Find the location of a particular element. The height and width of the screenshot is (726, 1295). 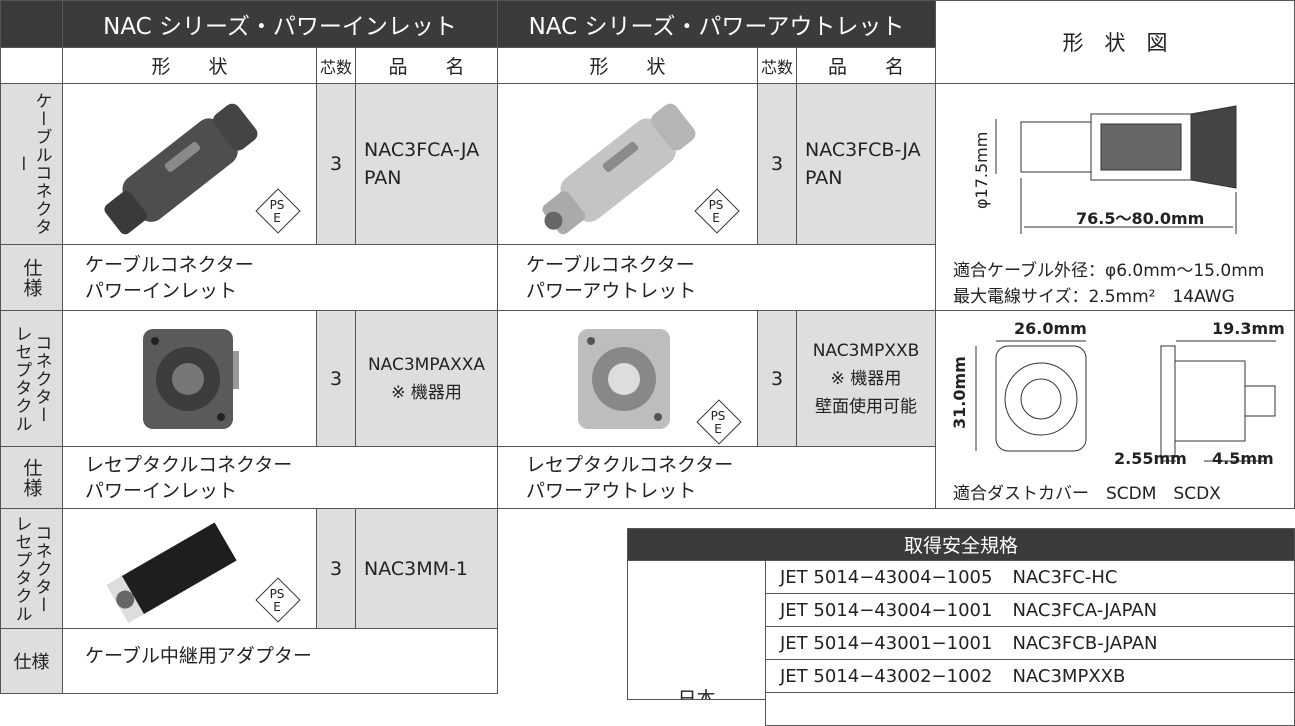

adapter-image is located at coordinates (171, 573).